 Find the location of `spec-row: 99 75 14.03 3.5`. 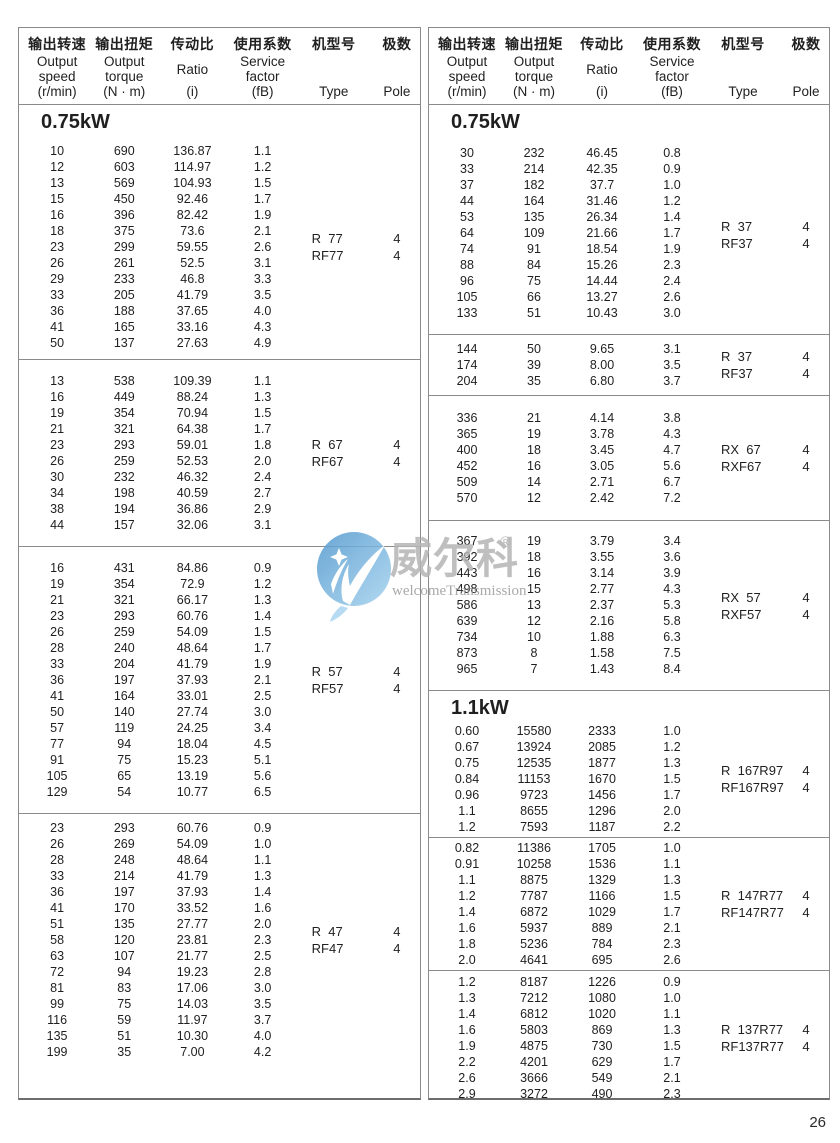

spec-row: 99 75 14.03 3.5 is located at coordinates (219, 1004).